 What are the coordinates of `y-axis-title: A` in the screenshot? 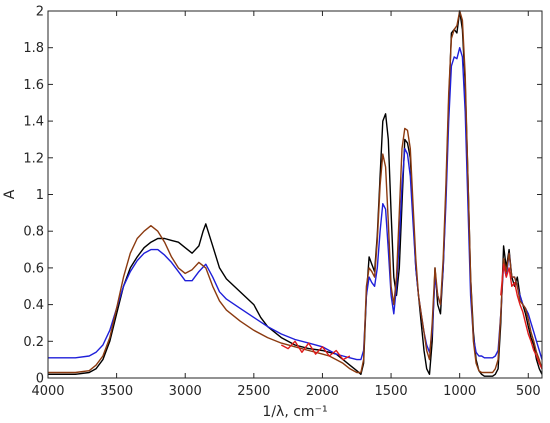 It's located at (10, 194).